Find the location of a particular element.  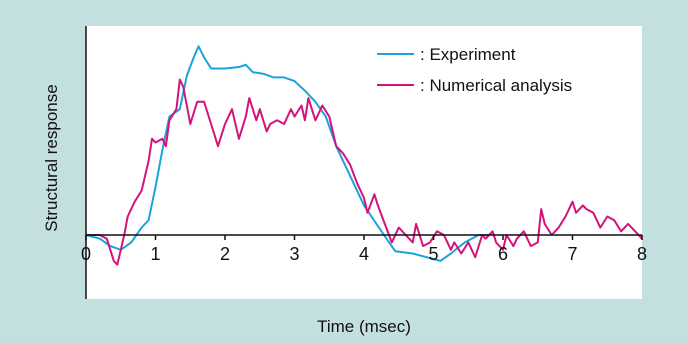

x-tick-label: 1 is located at coordinates (155, 254).